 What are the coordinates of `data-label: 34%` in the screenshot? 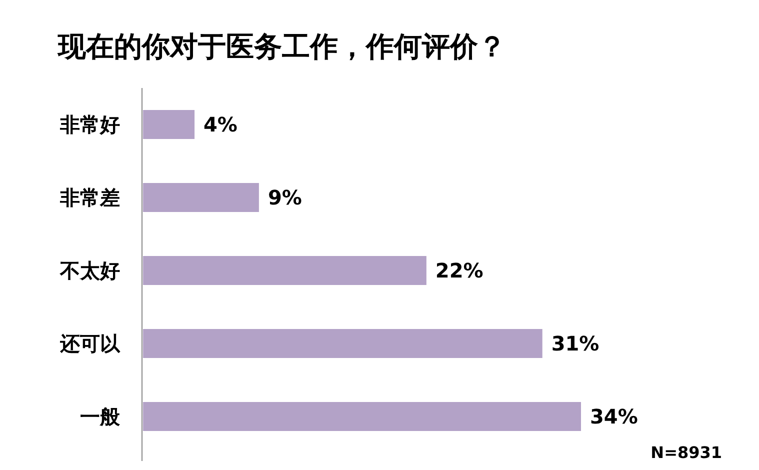 It's located at (614, 416).